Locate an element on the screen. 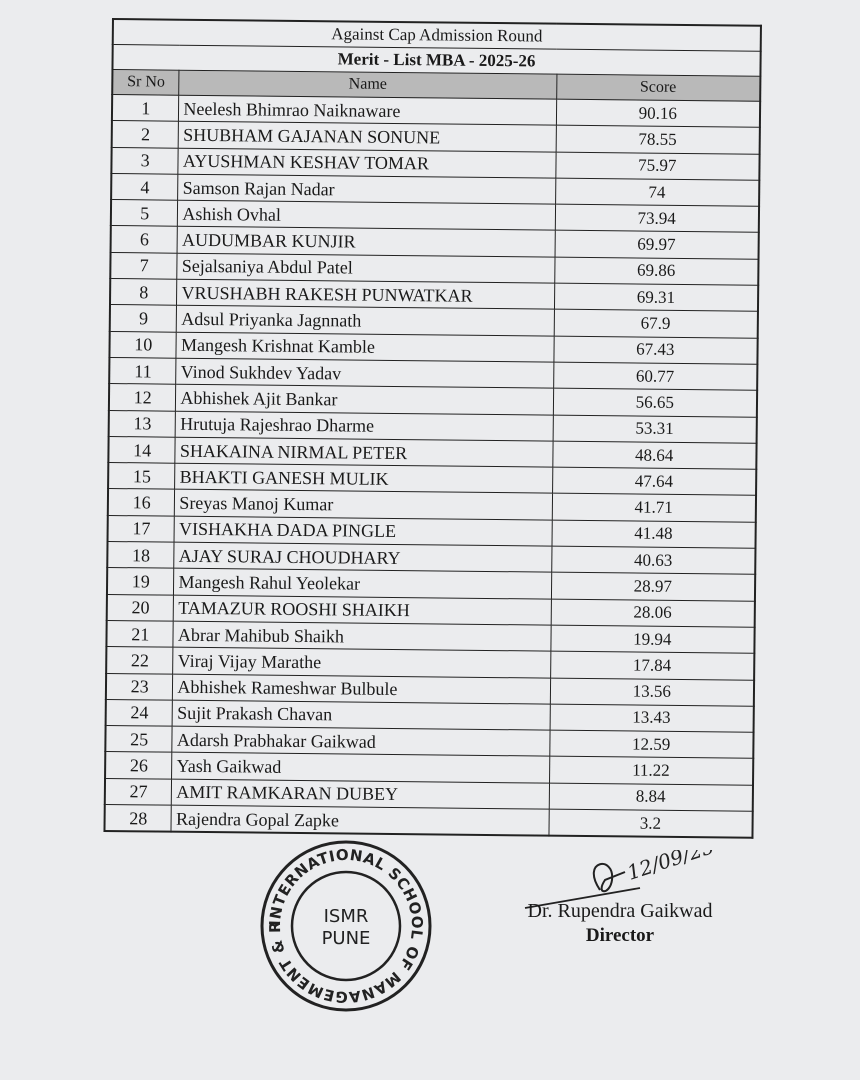  sr-no-cell: 27 is located at coordinates (138, 792).